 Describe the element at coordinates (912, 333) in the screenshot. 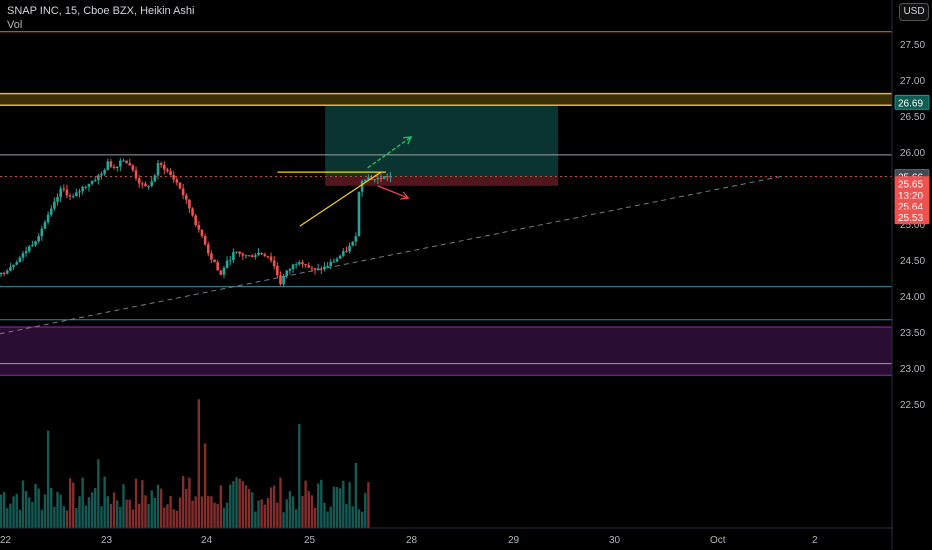

I see `y-tick-label: 23.50` at that location.